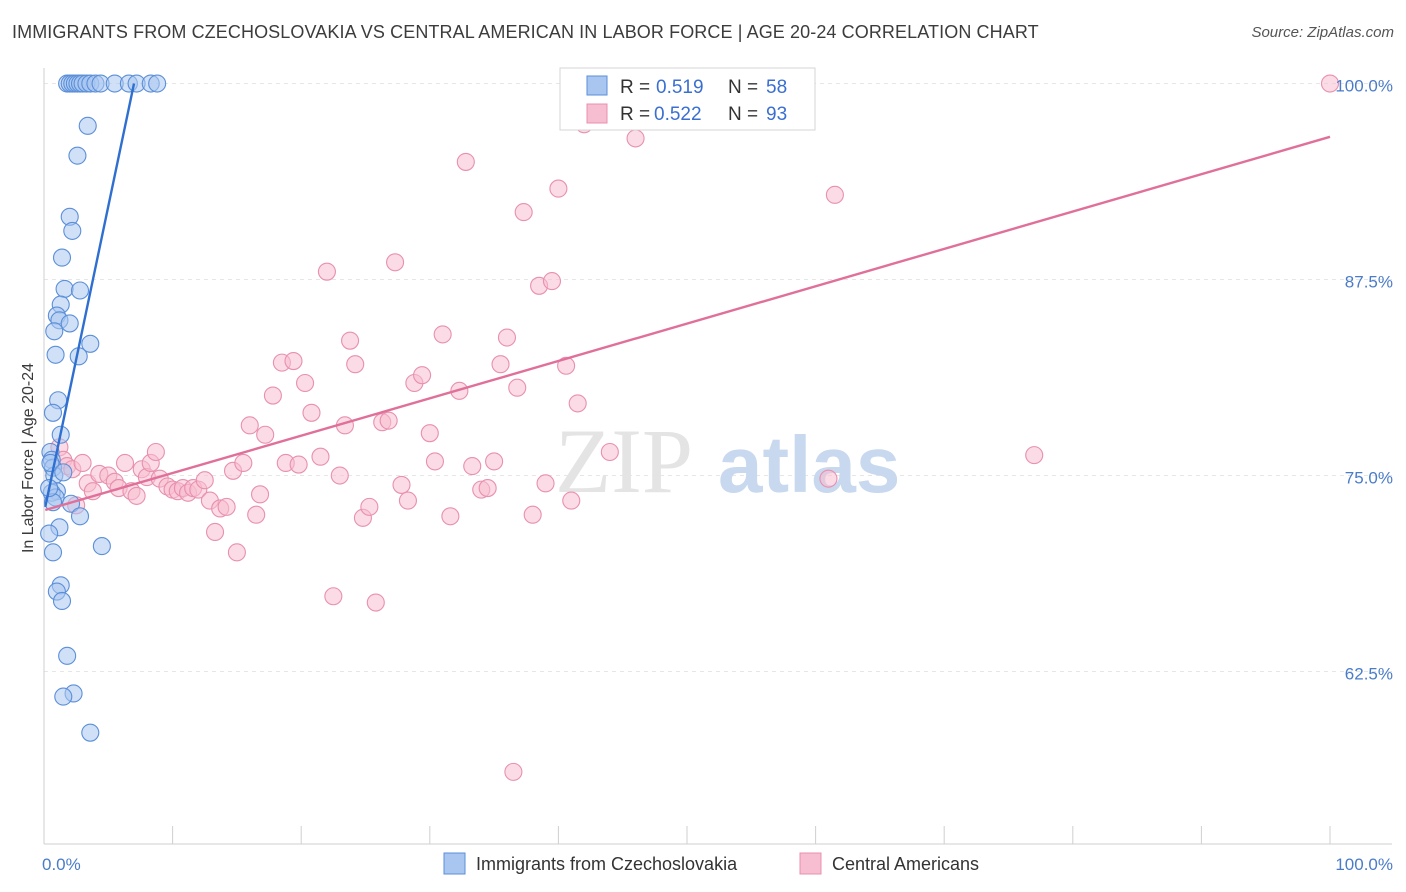  I want to click on bottom-legend-swatch-blue, so click(454, 863).